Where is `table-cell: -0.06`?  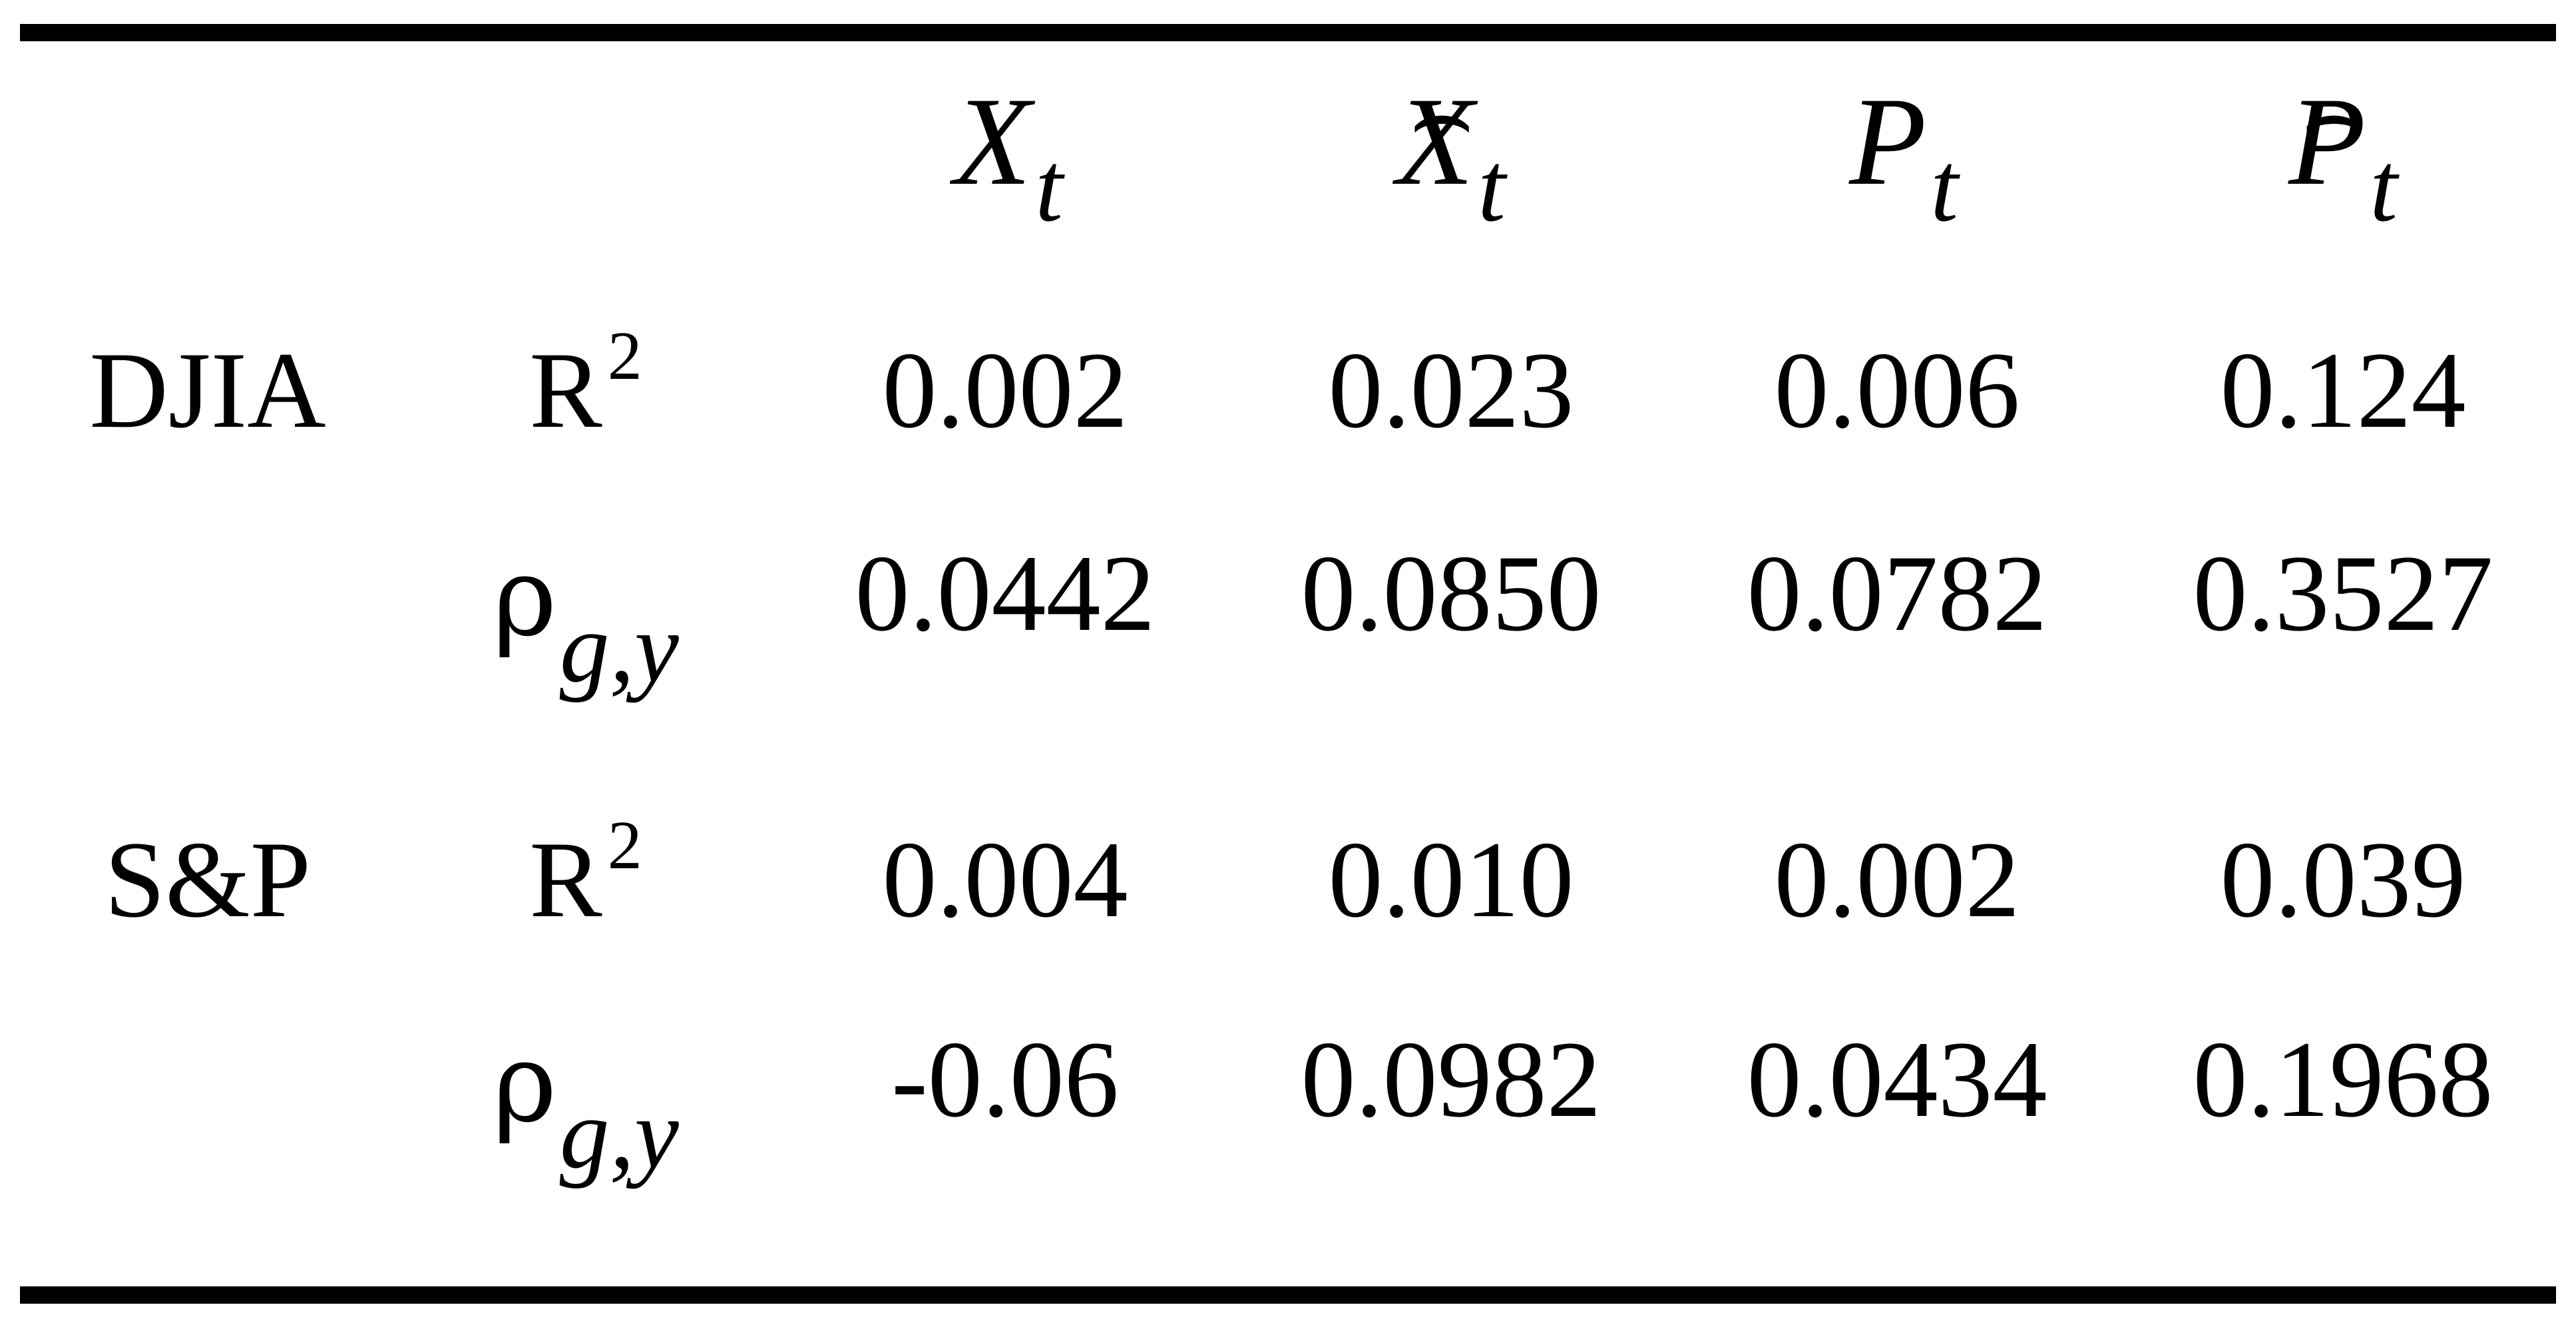
table-cell: -0.06 is located at coordinates (1005, 1079).